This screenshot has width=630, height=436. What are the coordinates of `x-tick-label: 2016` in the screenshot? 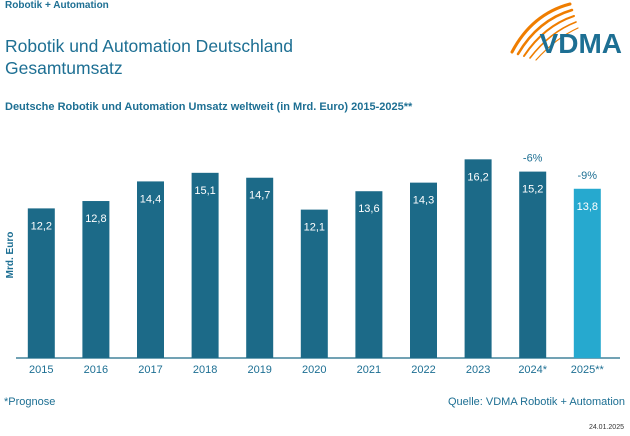 It's located at (96, 370).